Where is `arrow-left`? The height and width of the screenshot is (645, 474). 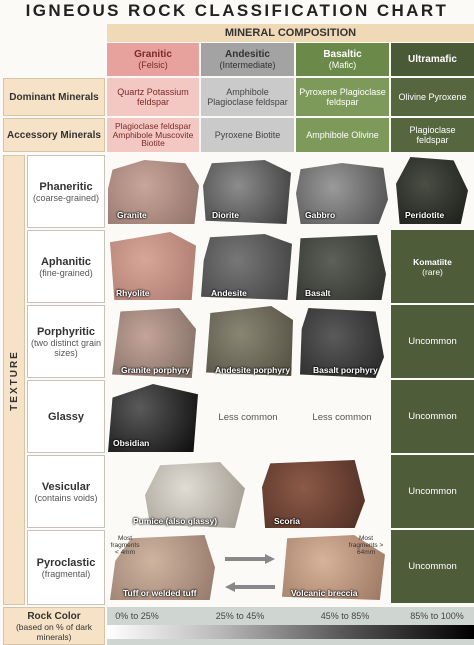 arrow-left is located at coordinates (250, 585).